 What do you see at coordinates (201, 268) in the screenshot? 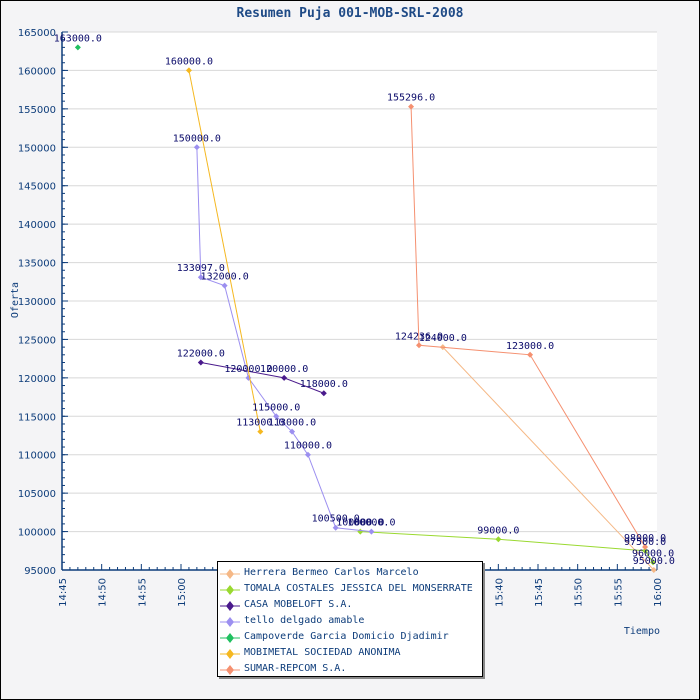
I see `data-label: 133097.0` at bounding box center [201, 268].